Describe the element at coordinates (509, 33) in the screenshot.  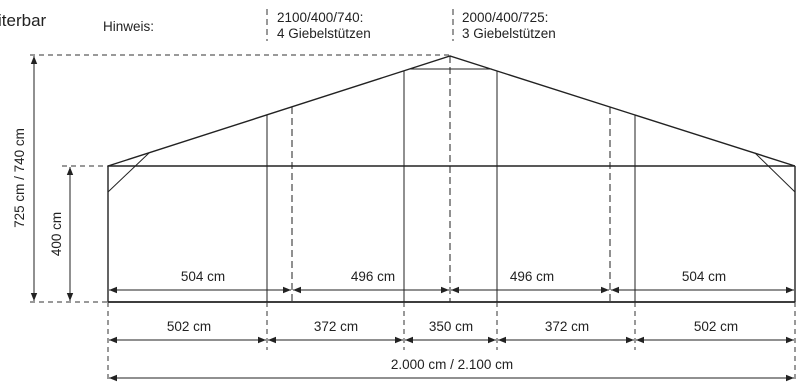
I see `note-variant-b-posts: 3 Giebelstützen` at that location.